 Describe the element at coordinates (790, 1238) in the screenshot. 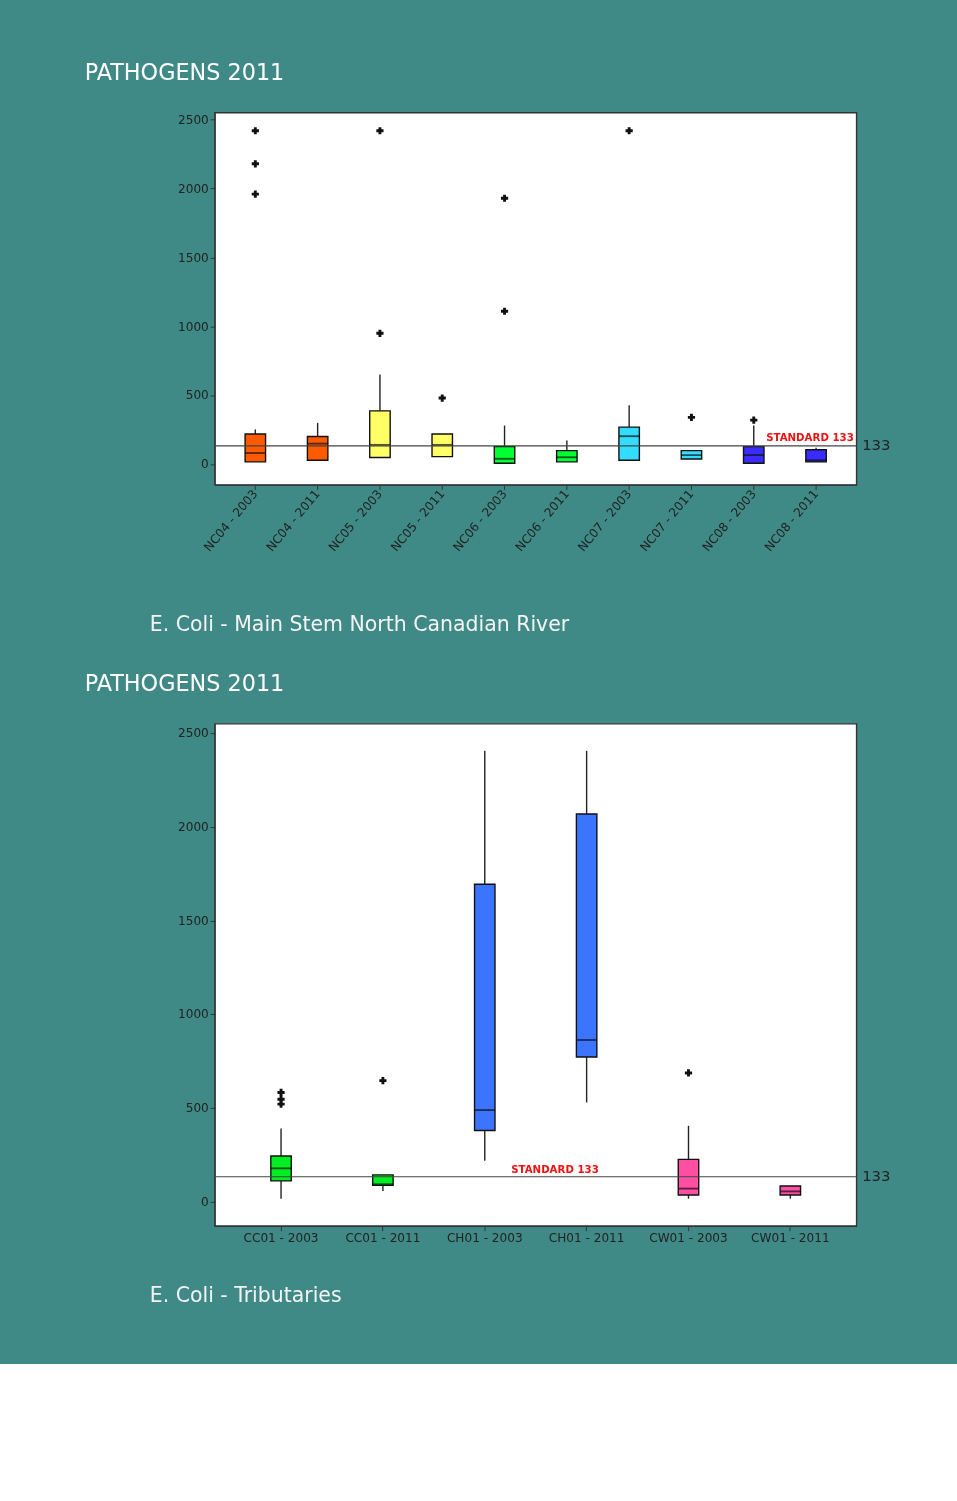

I see `x-tick-label: CW01 - 2011` at that location.